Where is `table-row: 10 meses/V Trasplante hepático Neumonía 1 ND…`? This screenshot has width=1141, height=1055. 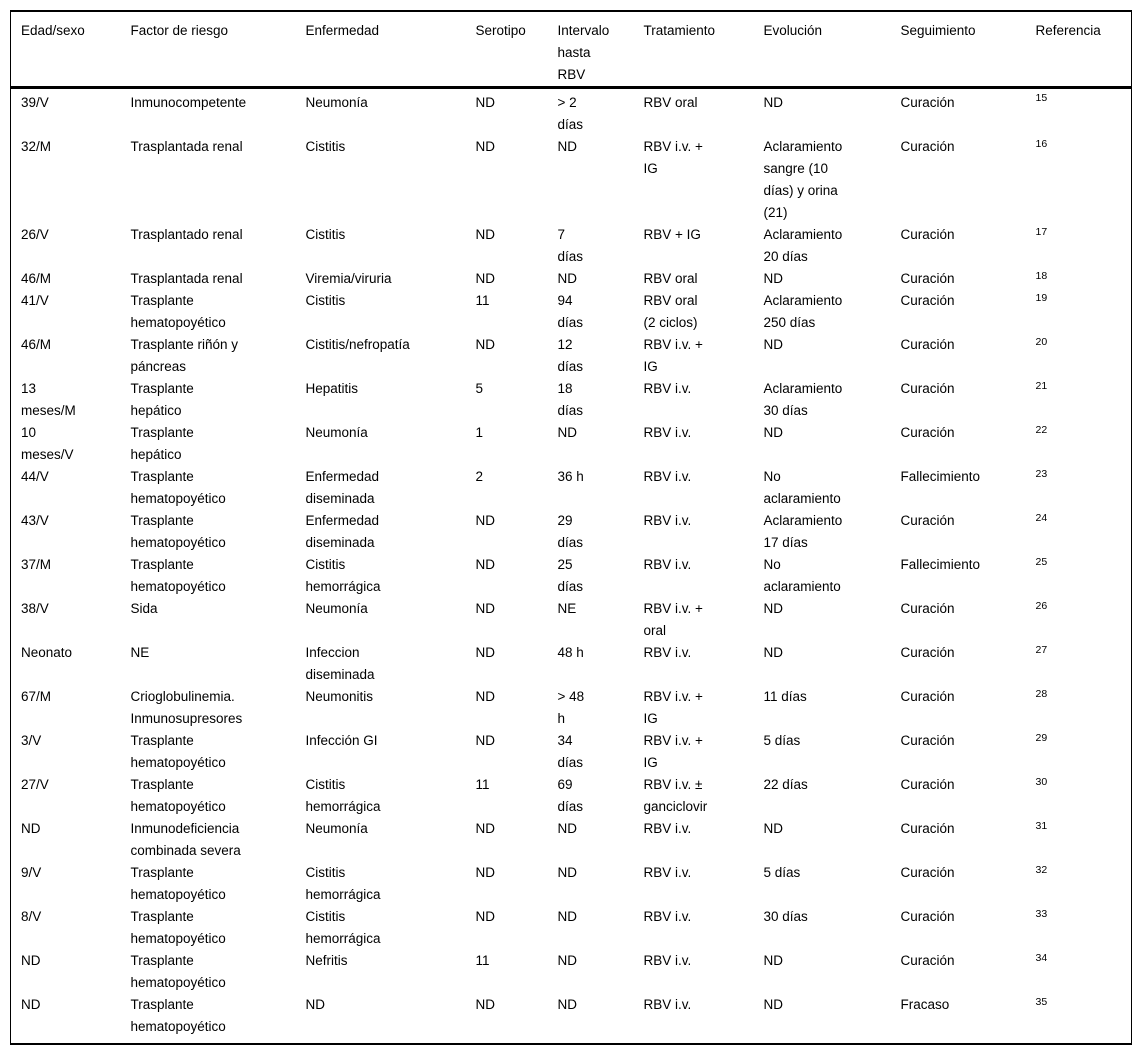 table-row: 10 meses/V Trasplante hepático Neumonía 1 ND… is located at coordinates (571, 444).